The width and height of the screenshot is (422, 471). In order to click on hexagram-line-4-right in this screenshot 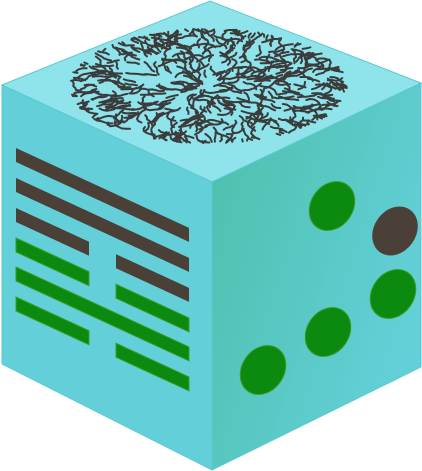, I will do `click(152, 308)`.